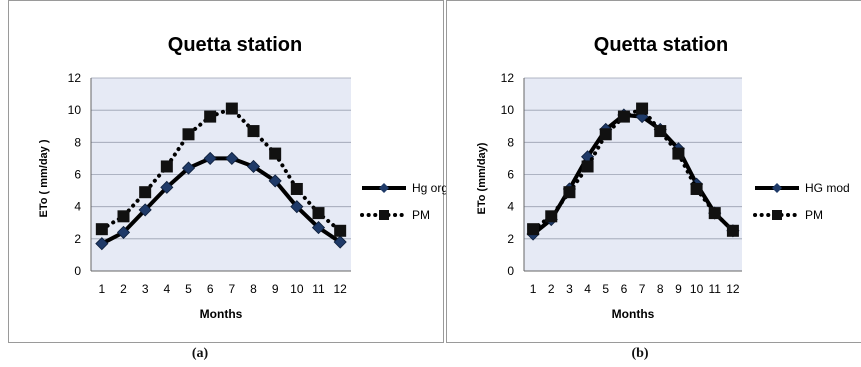 The height and width of the screenshot is (367, 861). Describe the element at coordinates (640, 353) in the screenshot. I see `caption-b: (b)` at that location.